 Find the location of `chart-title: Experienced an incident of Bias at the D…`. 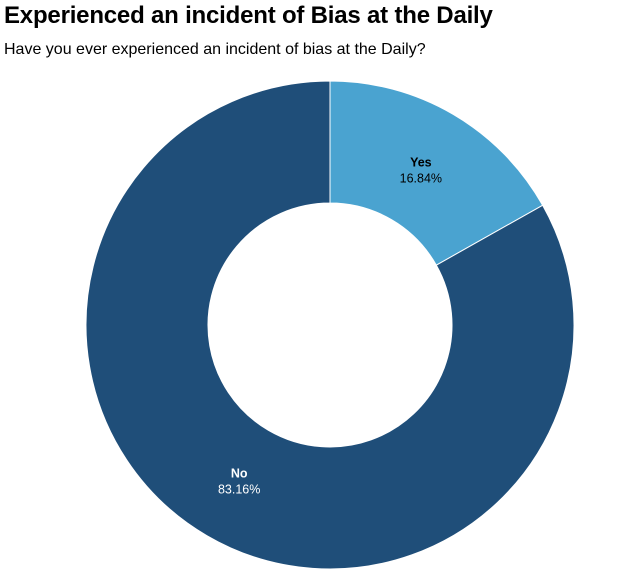

chart-title: Experienced an incident of Bias at the D… is located at coordinates (248, 15).